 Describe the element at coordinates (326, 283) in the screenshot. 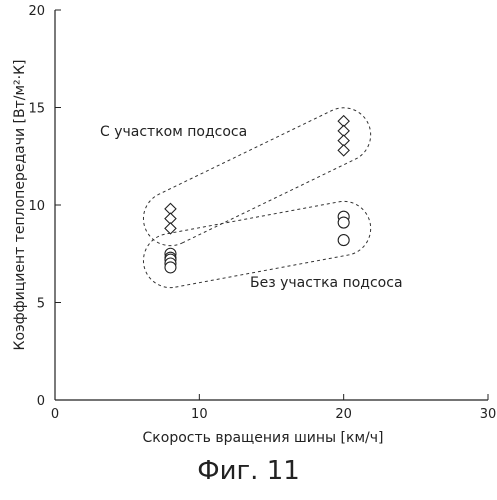

I see `annotation-without-suction: Без участка подсоса` at that location.